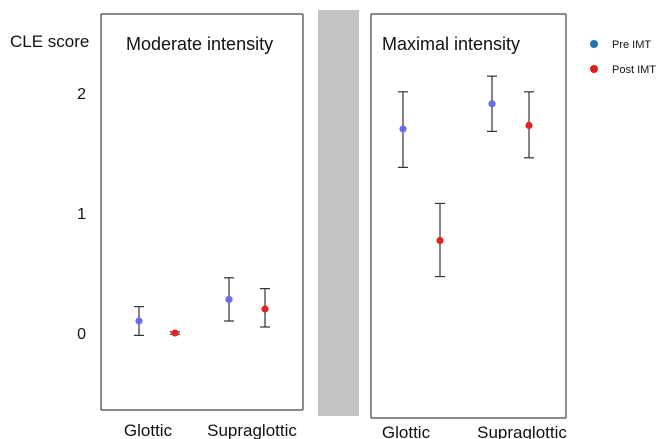 This screenshot has width=664, height=439. What do you see at coordinates (466, 176) in the screenshot?
I see `panel-maximal-marks` at bounding box center [466, 176].